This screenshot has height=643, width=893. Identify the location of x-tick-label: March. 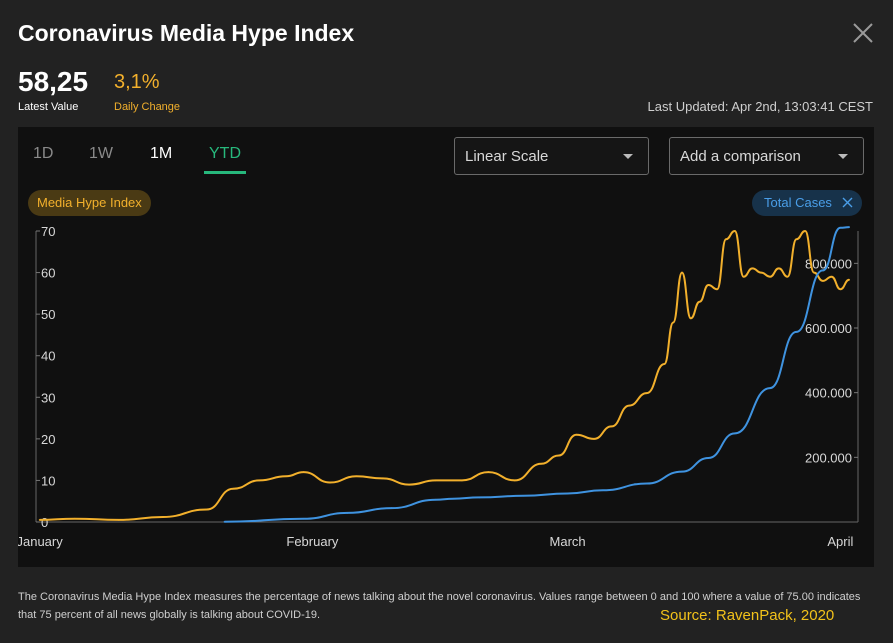
(568, 541).